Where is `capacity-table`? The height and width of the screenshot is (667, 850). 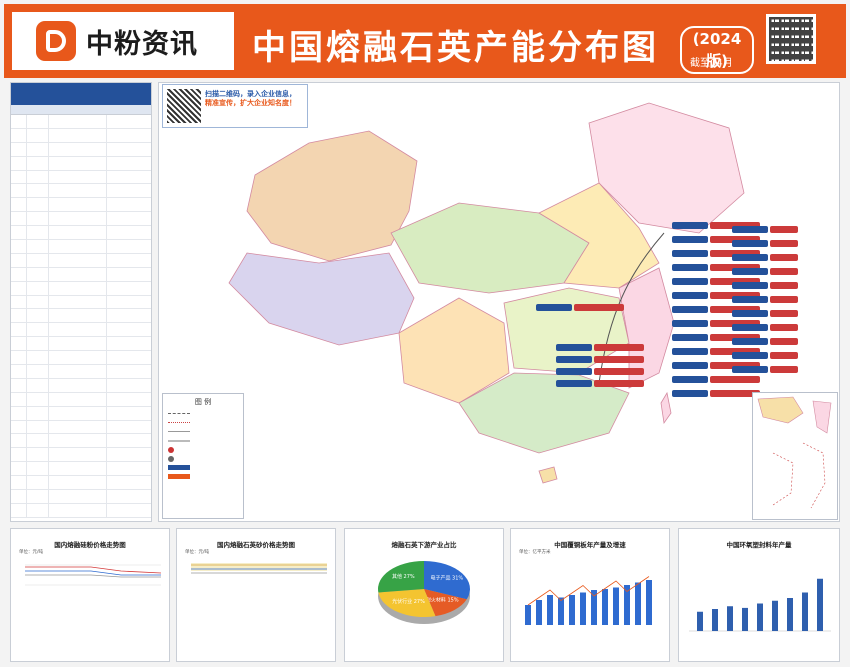
capacity-table is located at coordinates (81, 302).